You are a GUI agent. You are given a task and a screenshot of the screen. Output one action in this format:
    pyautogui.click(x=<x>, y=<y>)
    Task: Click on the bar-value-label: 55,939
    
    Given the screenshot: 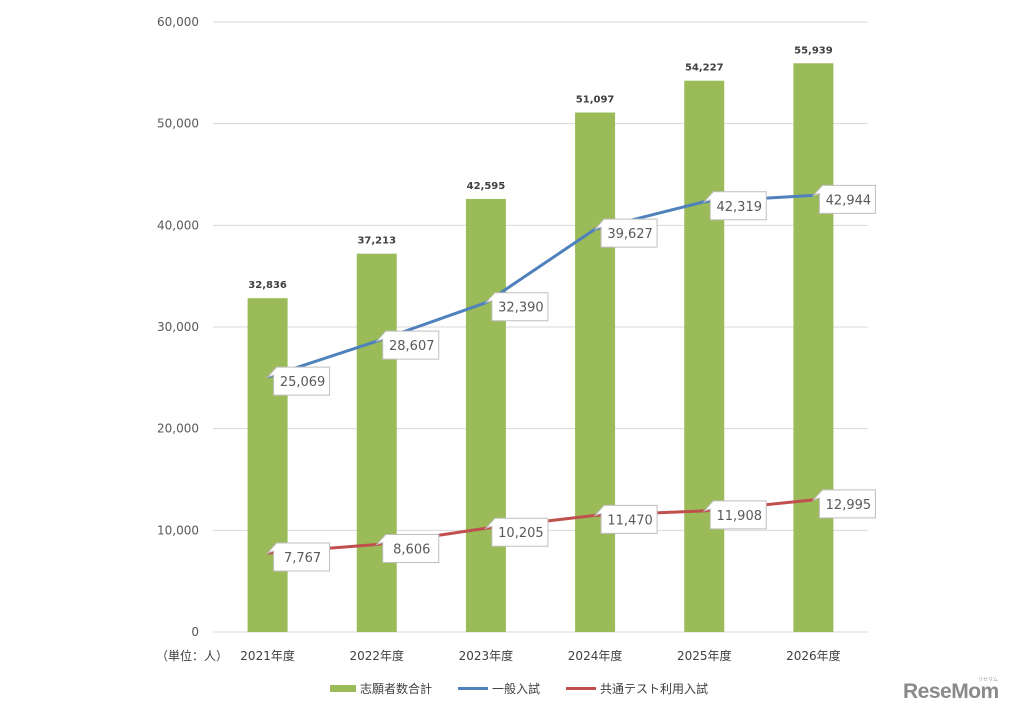 What is the action you would take?
    pyautogui.click(x=813, y=50)
    